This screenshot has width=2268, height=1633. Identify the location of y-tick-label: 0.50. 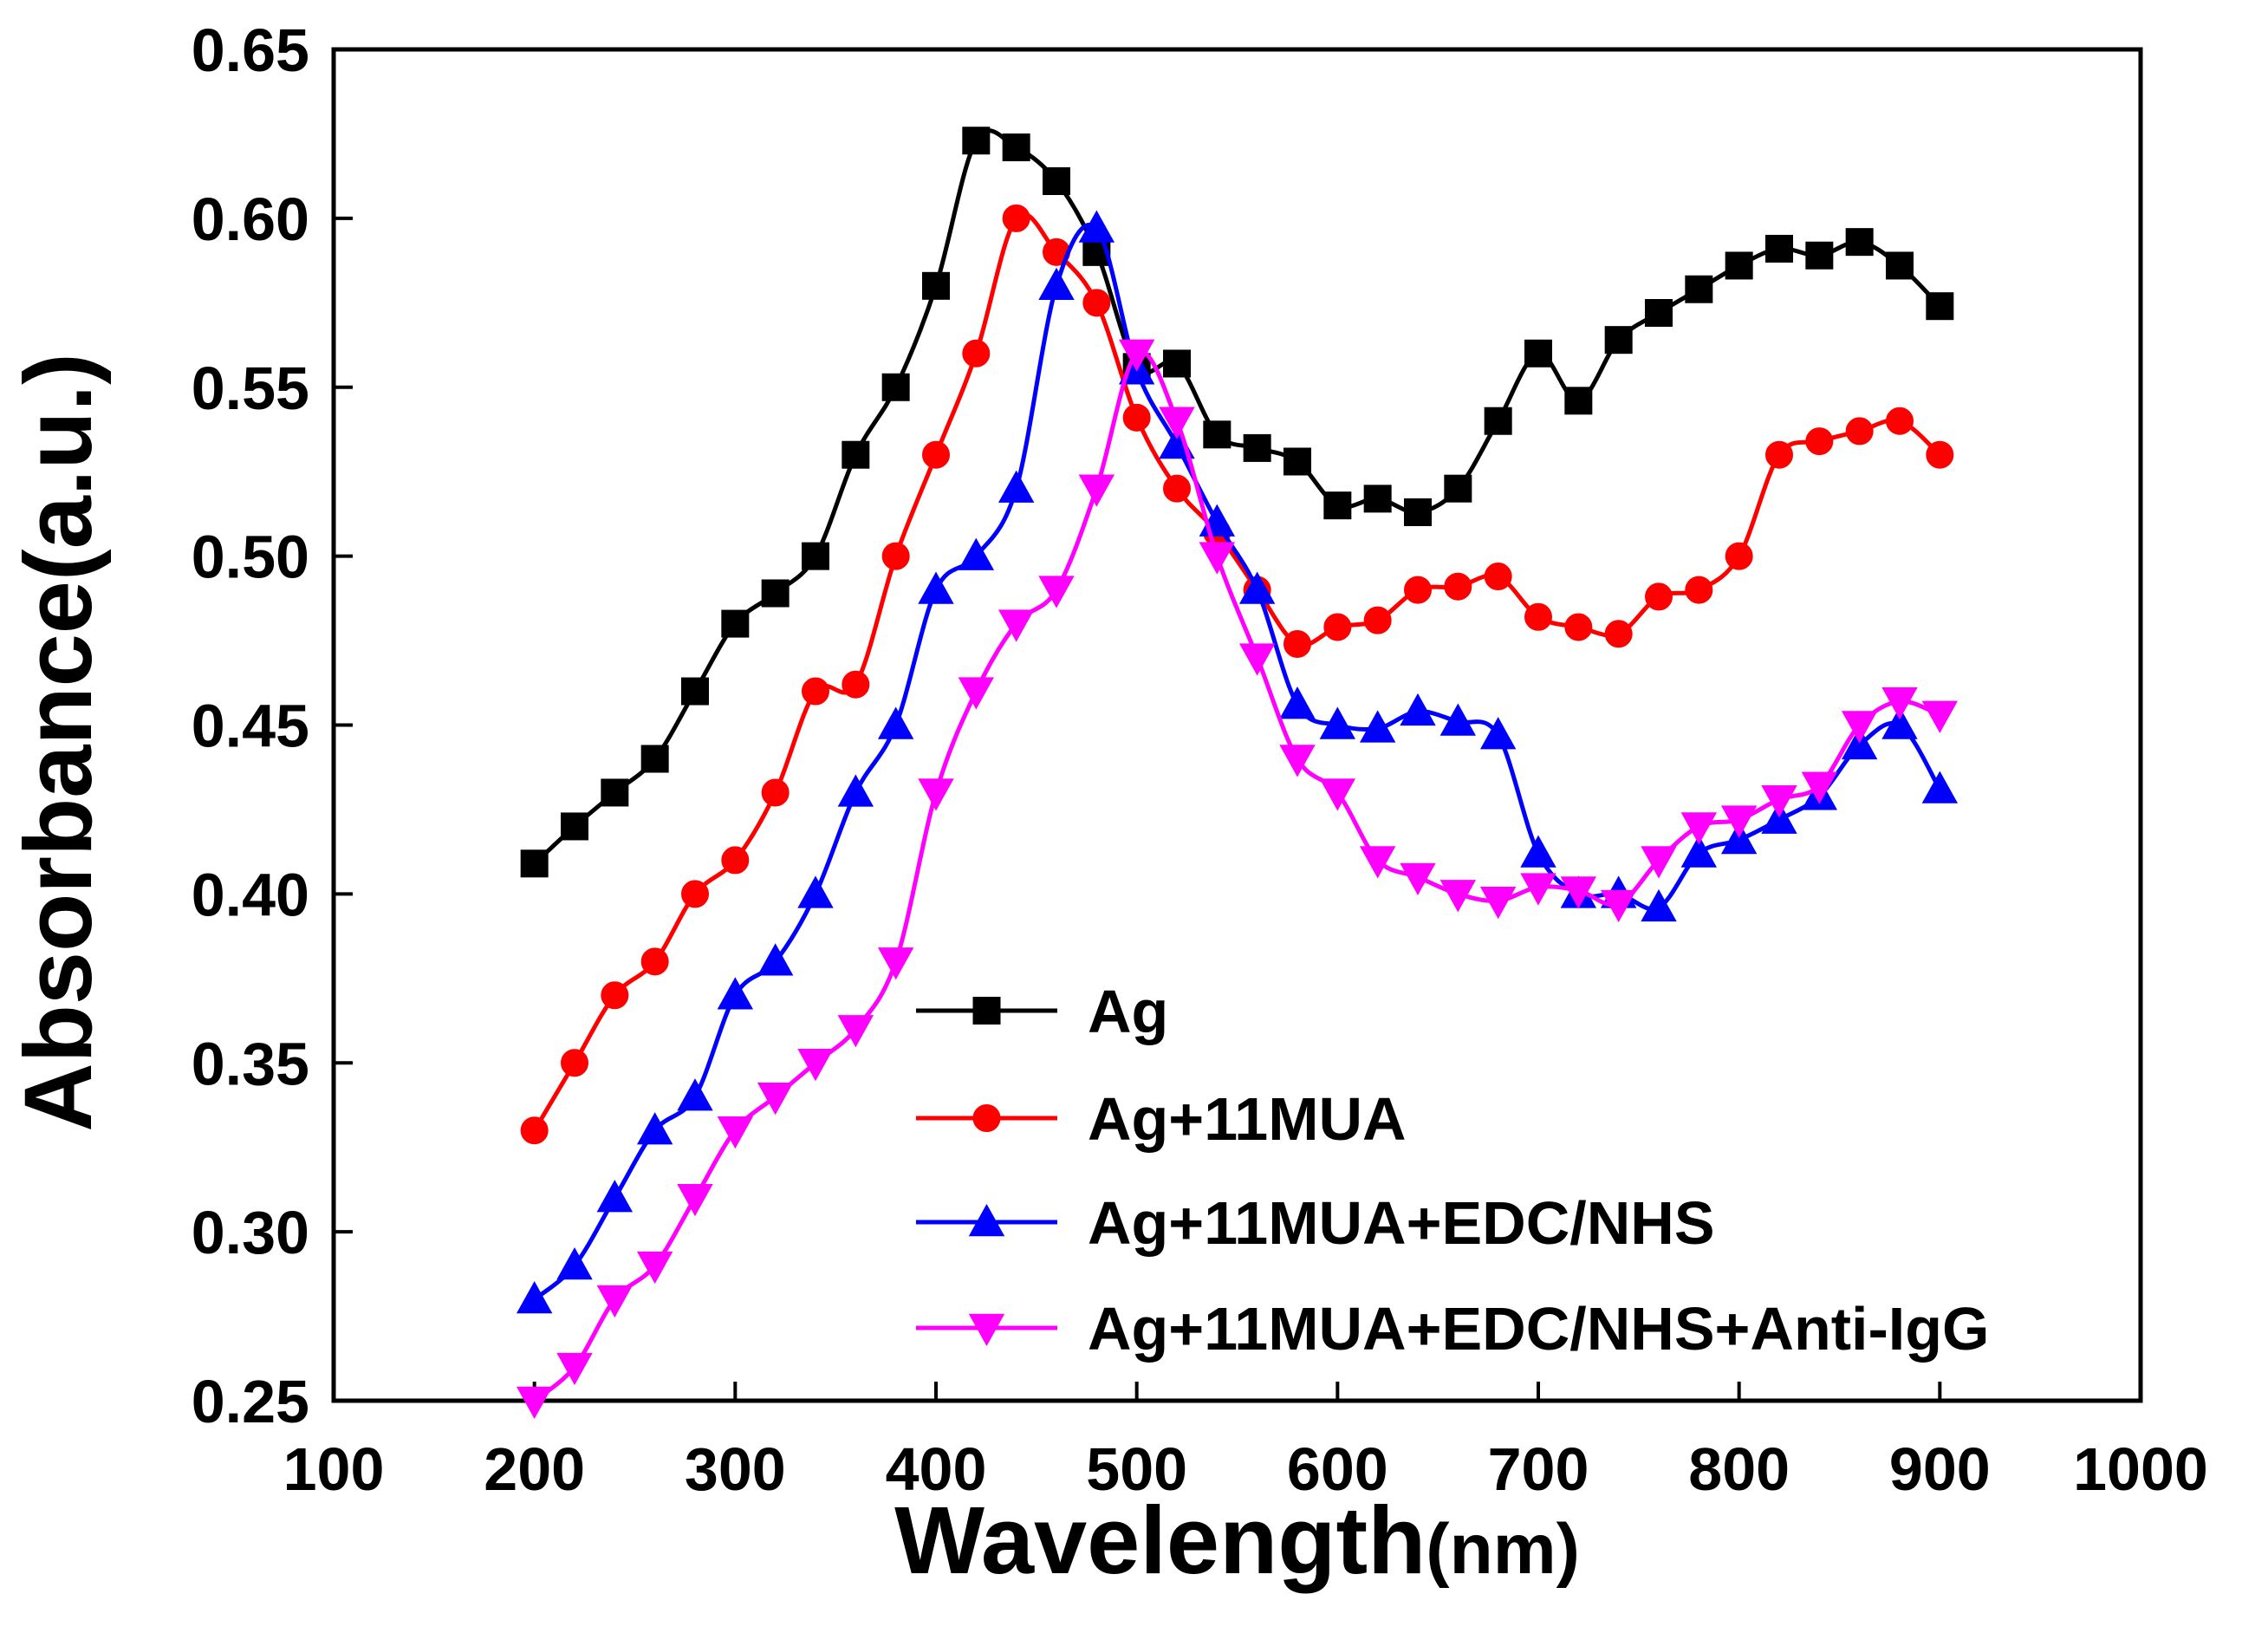
(250, 557).